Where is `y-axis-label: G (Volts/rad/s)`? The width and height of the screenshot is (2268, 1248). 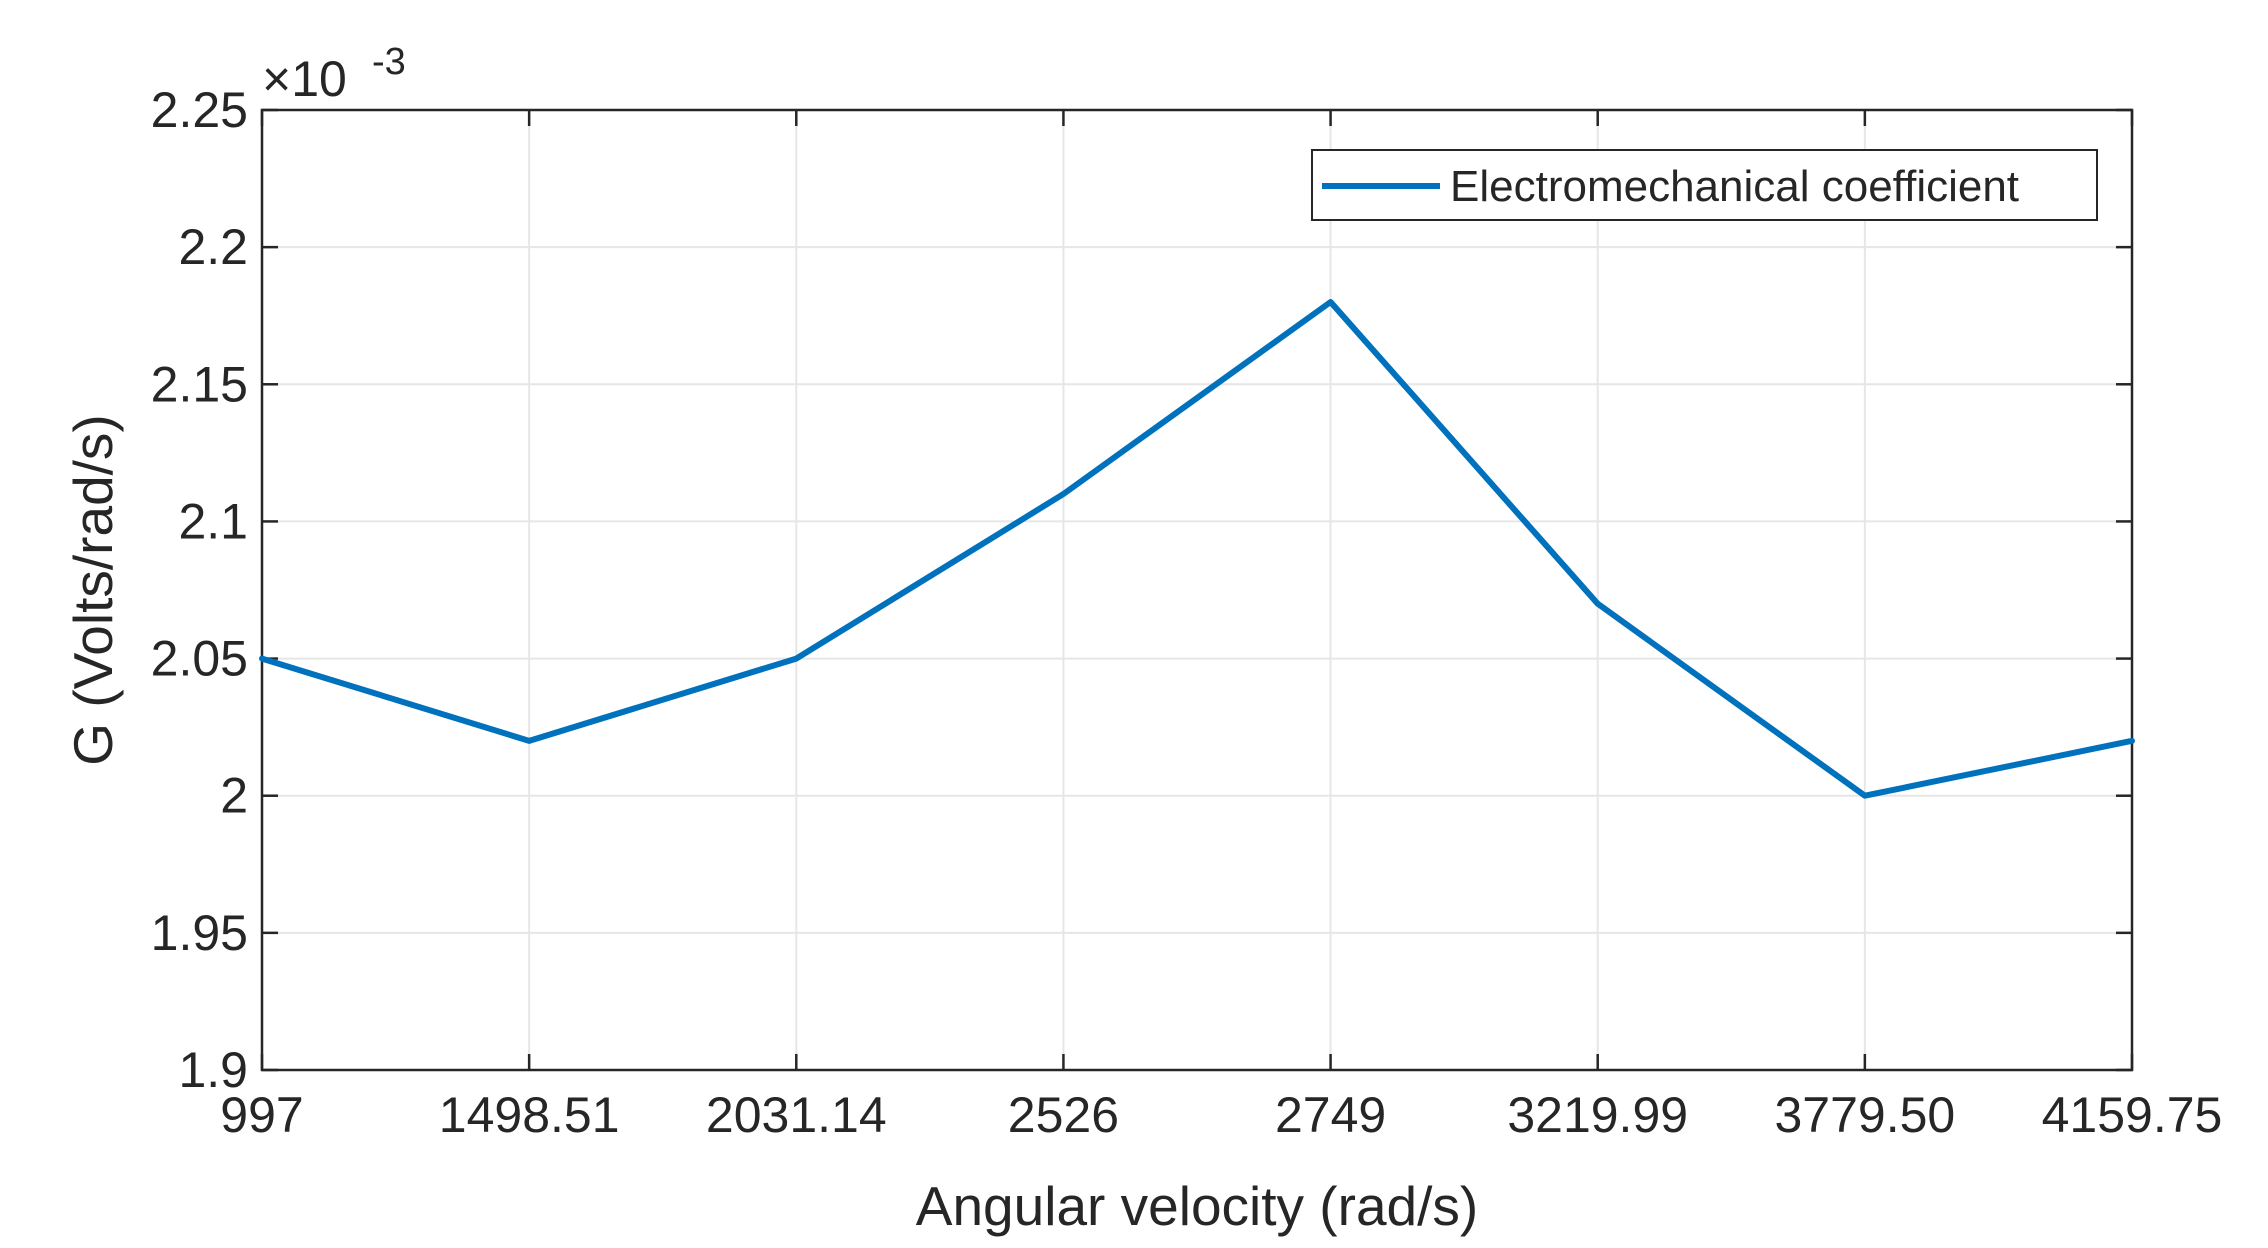
y-axis-label: G (Volts/rad/s) is located at coordinates (93, 589).